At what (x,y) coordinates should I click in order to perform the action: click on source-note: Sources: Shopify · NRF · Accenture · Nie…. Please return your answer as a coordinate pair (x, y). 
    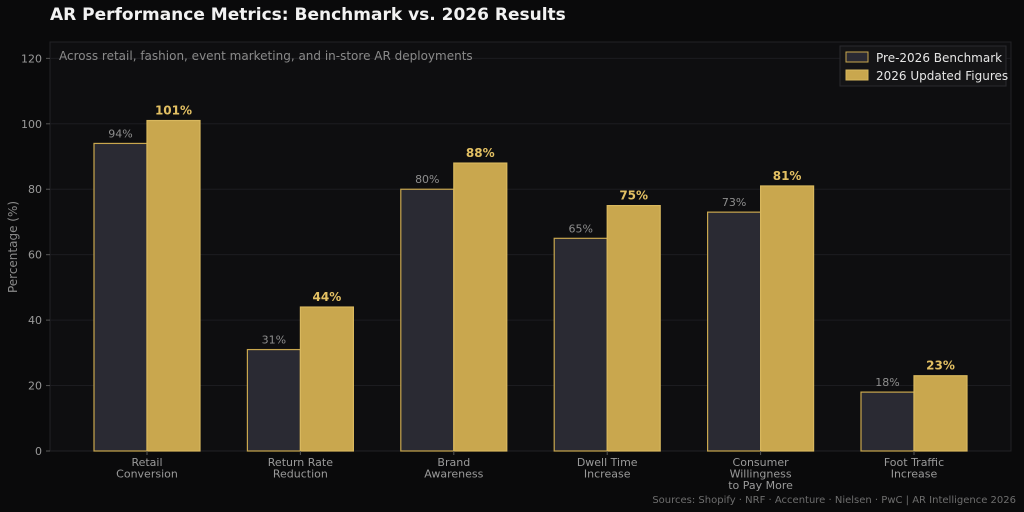
    Looking at the image, I should click on (834, 500).